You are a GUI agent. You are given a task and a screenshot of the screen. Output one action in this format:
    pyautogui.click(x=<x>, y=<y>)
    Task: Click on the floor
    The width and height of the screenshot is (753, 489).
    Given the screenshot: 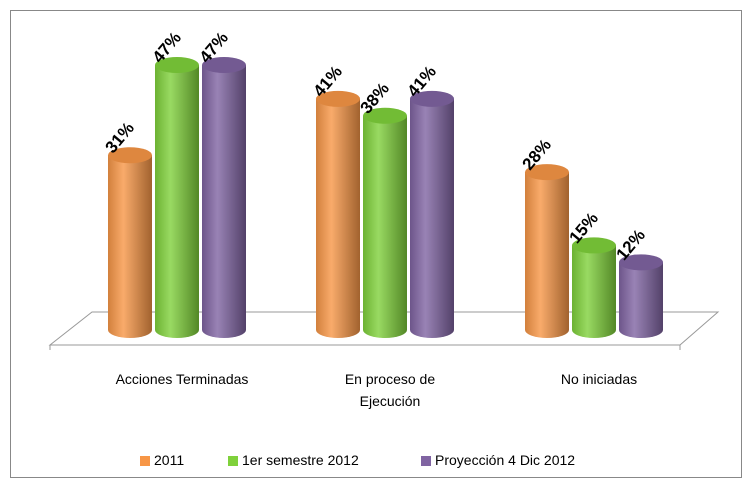 What is the action you would take?
    pyautogui.click(x=384, y=328)
    